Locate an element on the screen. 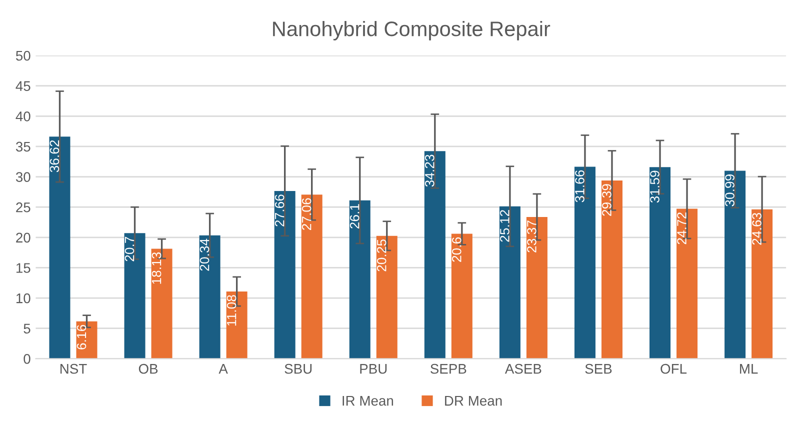  y-tick-label: 10 is located at coordinates (23, 298).